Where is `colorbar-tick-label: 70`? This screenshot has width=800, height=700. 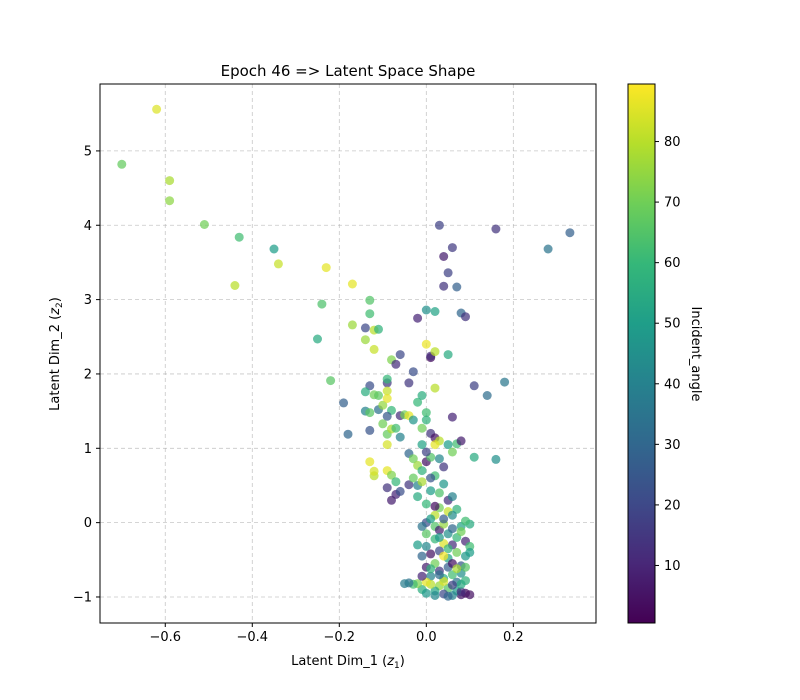 colorbar-tick-label: 70 is located at coordinates (672, 203).